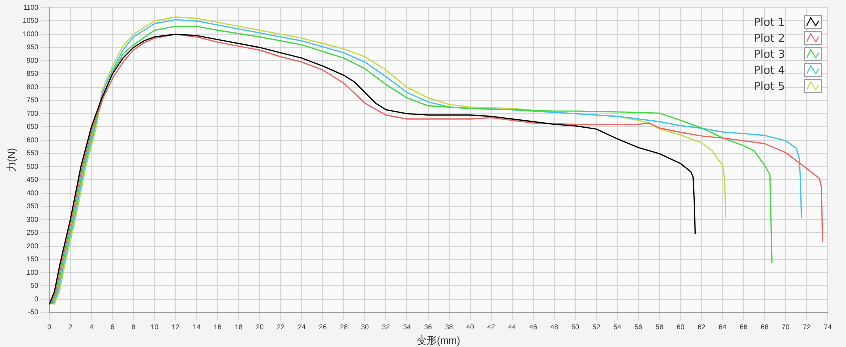  I want to click on legend-label: Plot 5, so click(770, 86).